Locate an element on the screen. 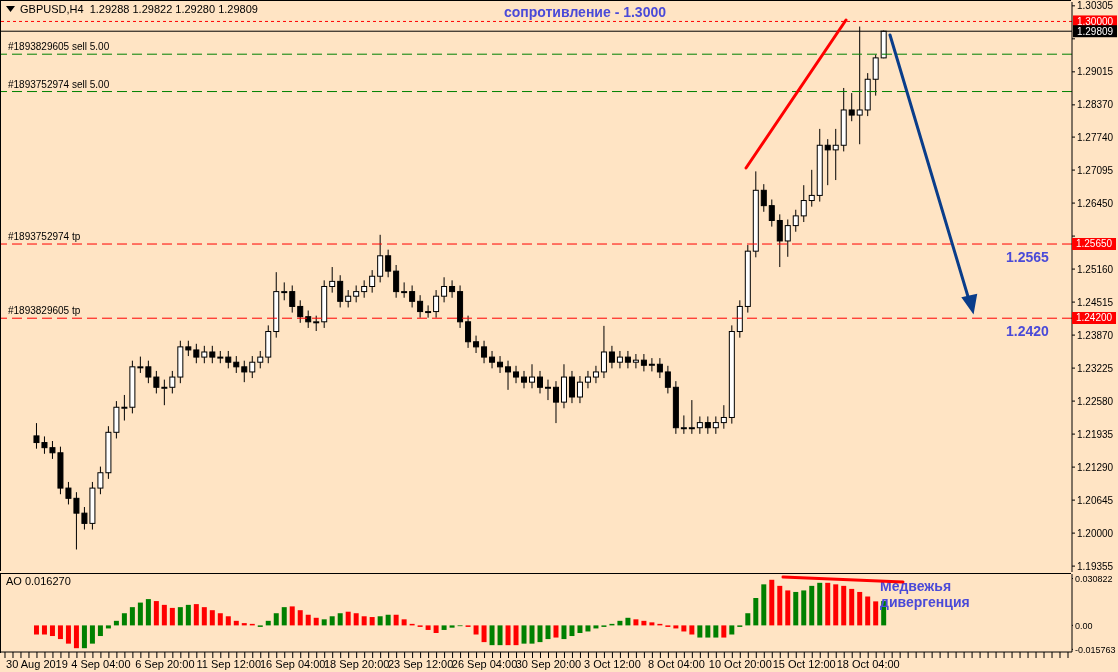  y-tick-label: 0.030822 is located at coordinates (1094, 578).